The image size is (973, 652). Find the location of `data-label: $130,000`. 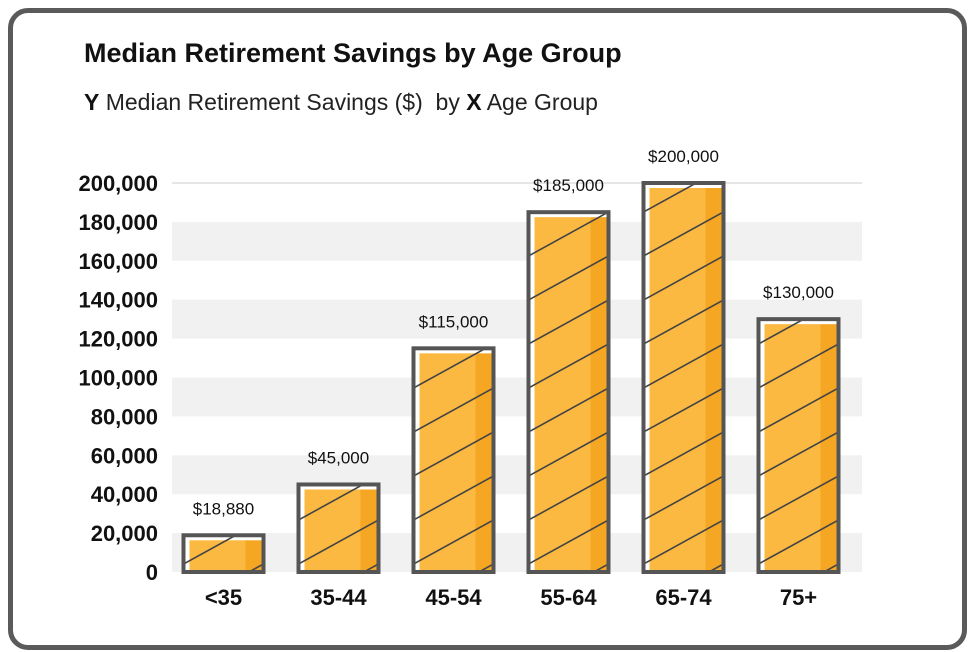

data-label: $130,000 is located at coordinates (798, 292).